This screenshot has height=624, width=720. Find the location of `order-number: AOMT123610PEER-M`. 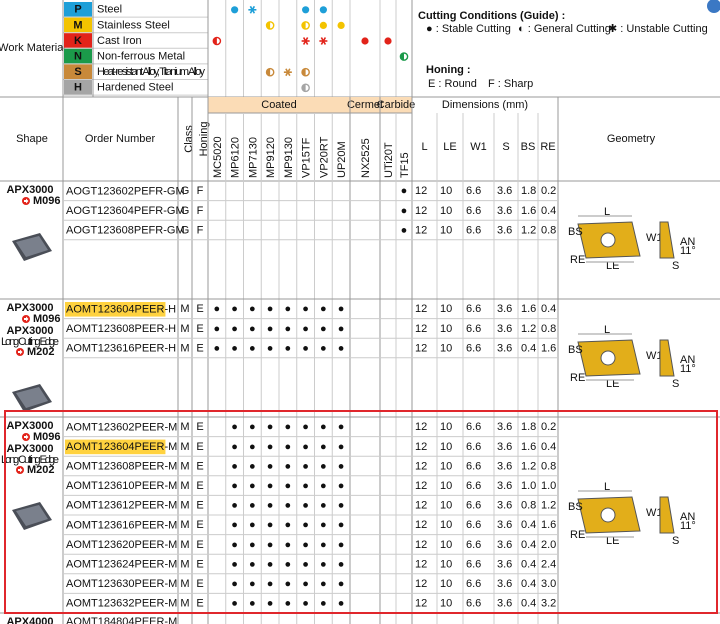

order-number: AOMT123610PEER-M is located at coordinates (121, 486).